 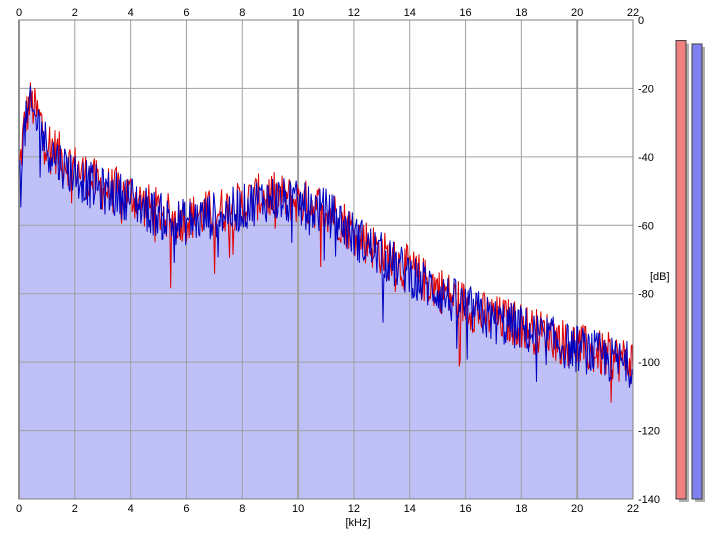 What do you see at coordinates (646, 295) in the screenshot?
I see `y-tick-label: -80` at bounding box center [646, 295].